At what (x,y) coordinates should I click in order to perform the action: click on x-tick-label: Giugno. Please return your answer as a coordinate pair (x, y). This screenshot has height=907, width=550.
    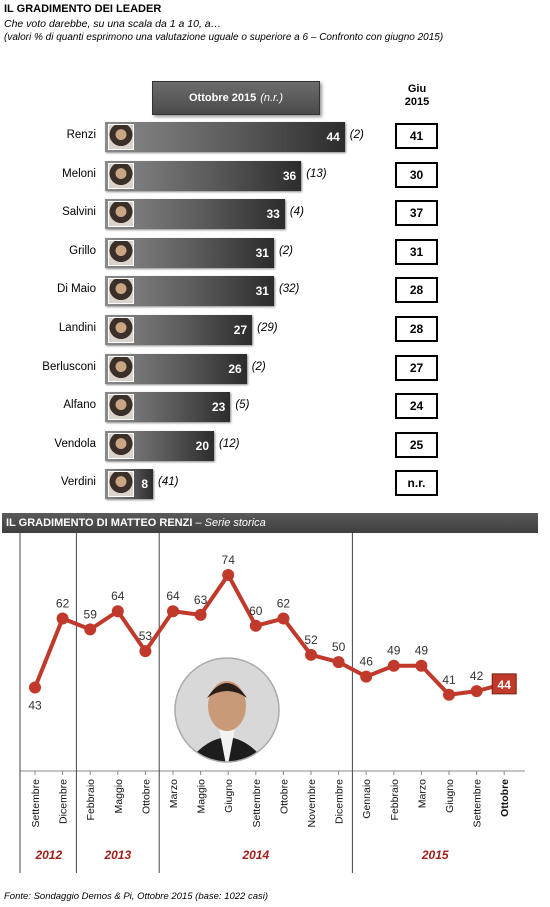
    Looking at the image, I should click on (450, 796).